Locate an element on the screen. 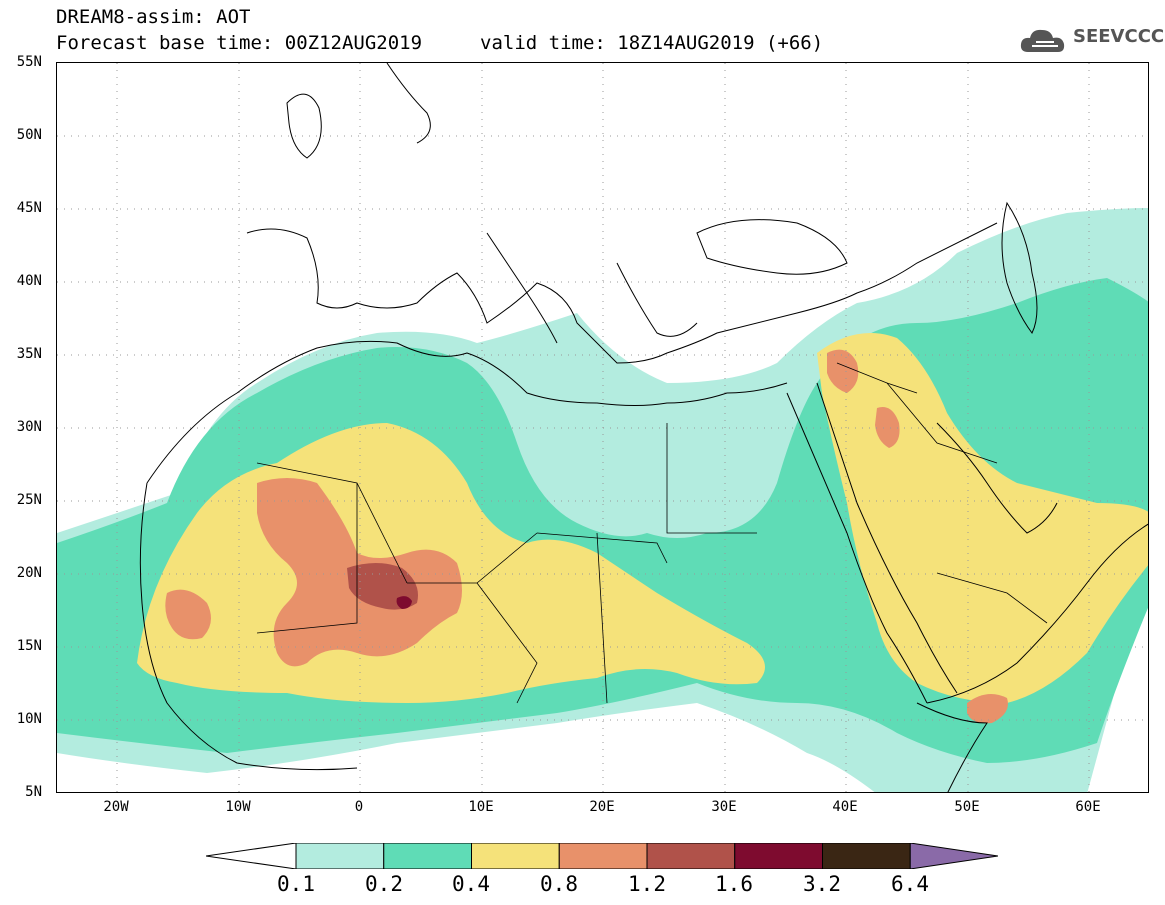 This screenshot has height=905, width=1165. lat-label: 55N is located at coordinates (29, 62).